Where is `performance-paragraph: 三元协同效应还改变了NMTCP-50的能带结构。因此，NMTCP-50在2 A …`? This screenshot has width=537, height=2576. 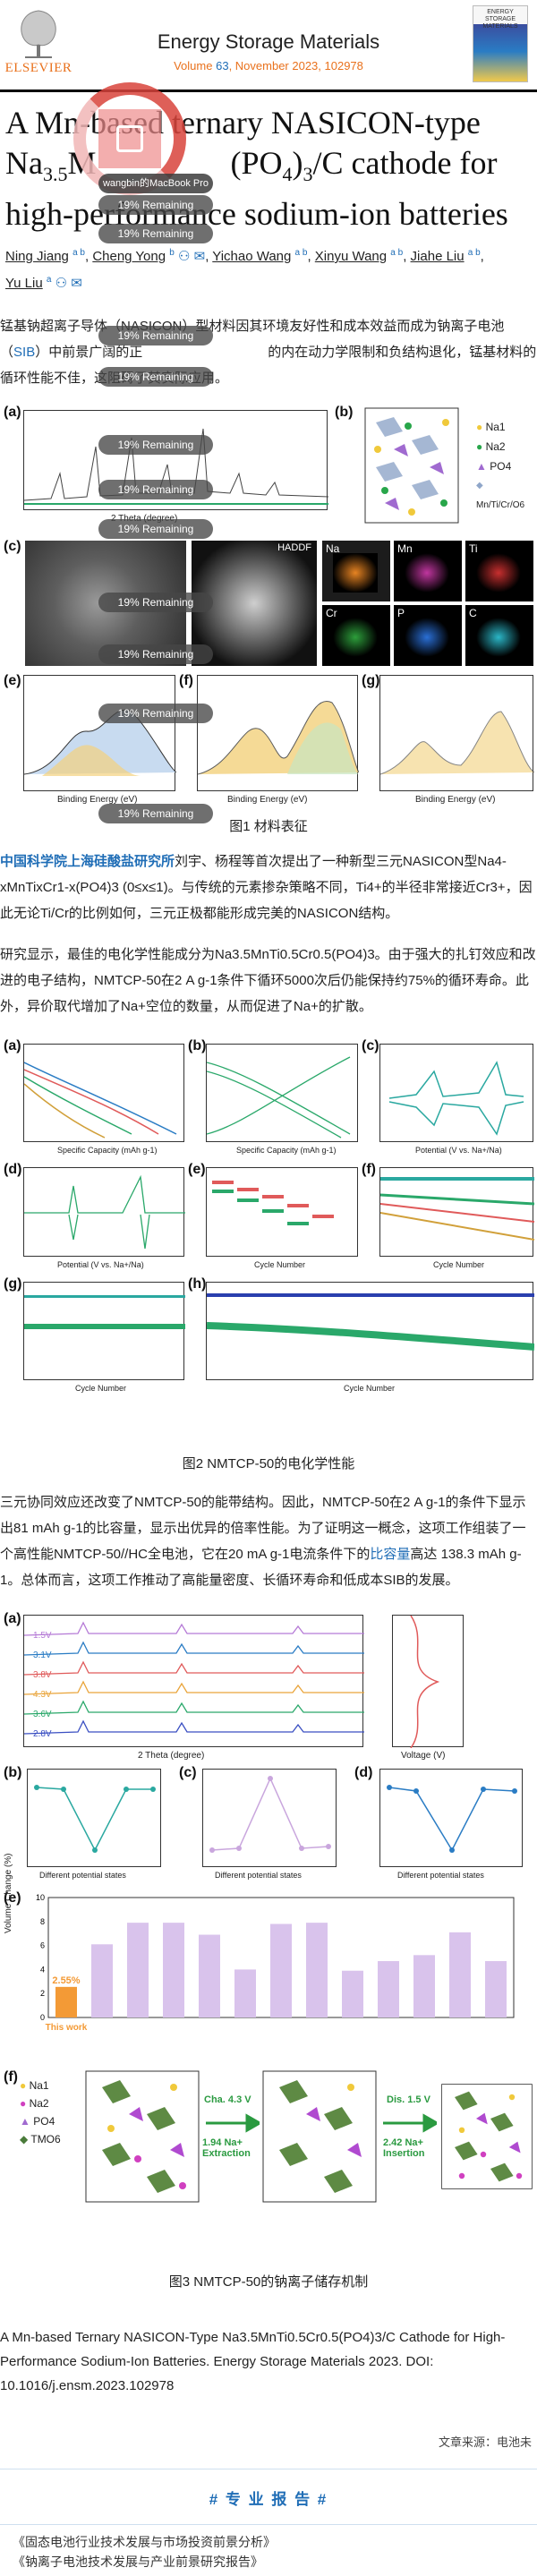
performance-paragraph: 三元协同效应还改变了NMTCP-50的能带结构。因此，NMTCP-50在2 A … is located at coordinates (263, 1541).